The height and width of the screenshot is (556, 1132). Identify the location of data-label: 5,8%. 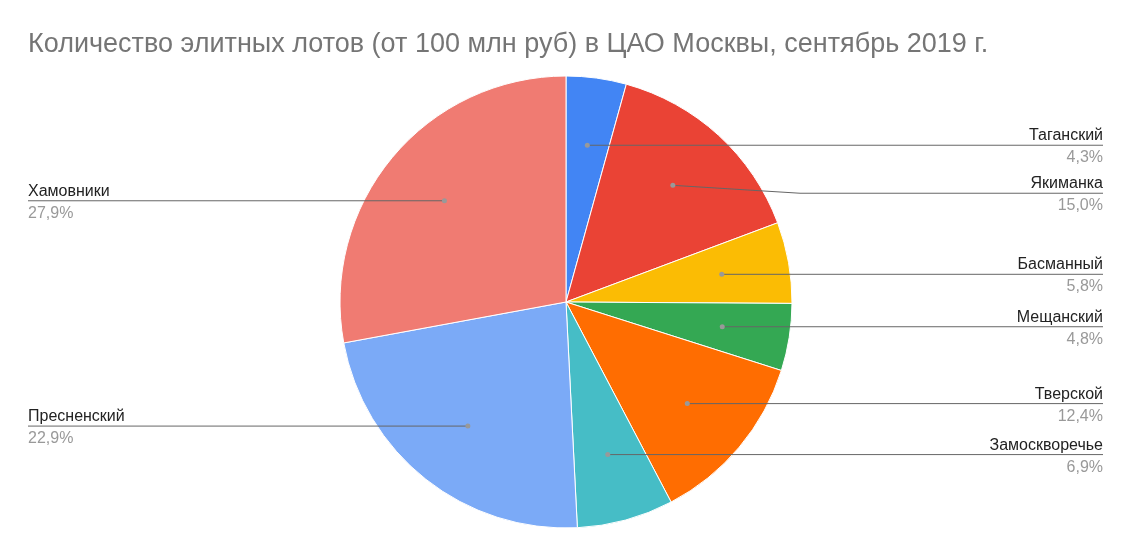
(1084, 286).